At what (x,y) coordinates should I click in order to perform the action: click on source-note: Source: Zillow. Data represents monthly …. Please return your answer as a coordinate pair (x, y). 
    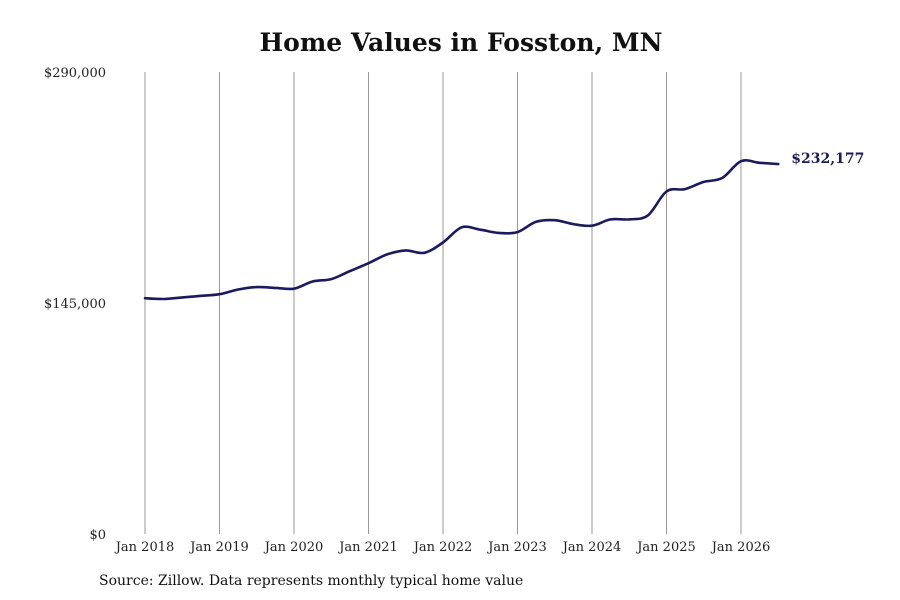
    Looking at the image, I should click on (311, 581).